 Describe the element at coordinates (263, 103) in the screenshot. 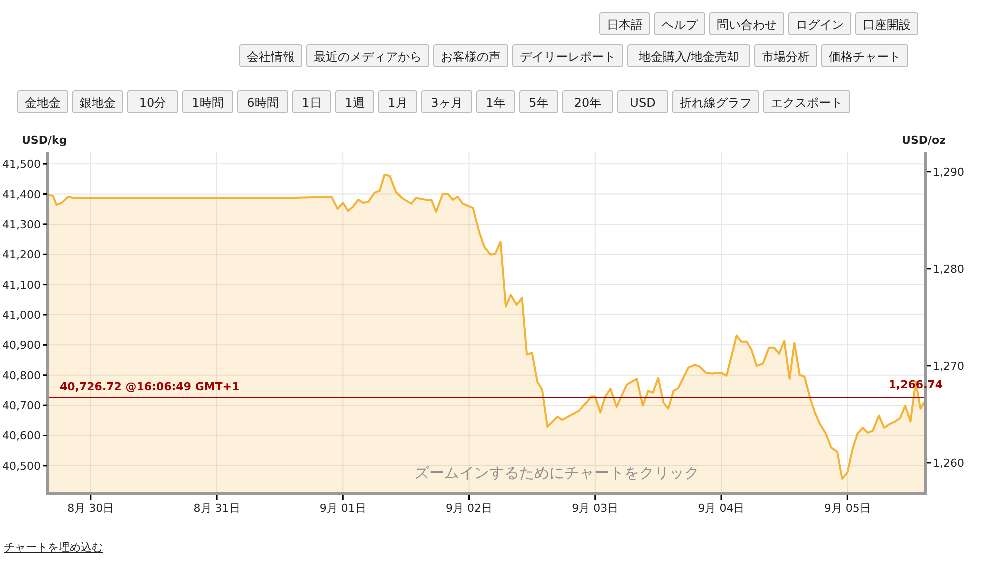

I see `text: 6時間` at that location.